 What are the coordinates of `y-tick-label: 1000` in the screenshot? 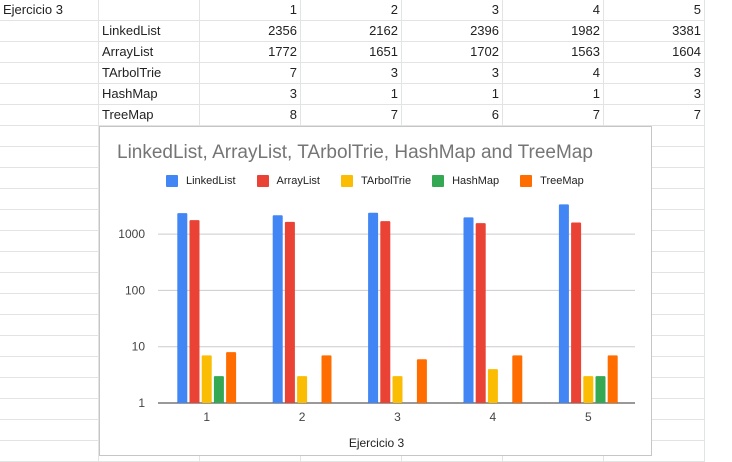 It's located at (131, 234).